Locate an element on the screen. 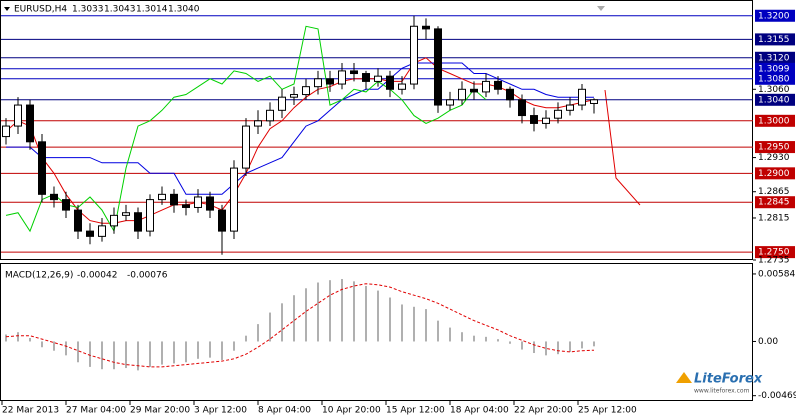 The height and width of the screenshot is (418, 796). shift-marker is located at coordinates (601, 8).